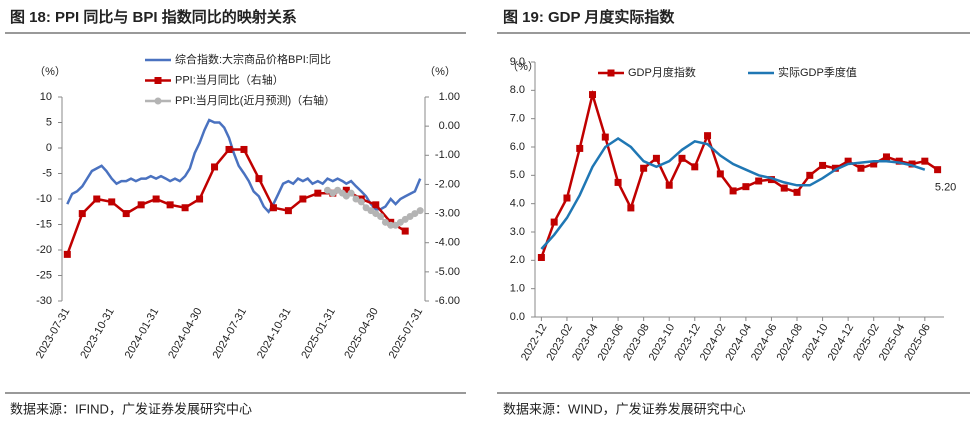 The width and height of the screenshot is (975, 433). What do you see at coordinates (517, 232) in the screenshot?
I see `y-tick-label: 3.0` at bounding box center [517, 232].